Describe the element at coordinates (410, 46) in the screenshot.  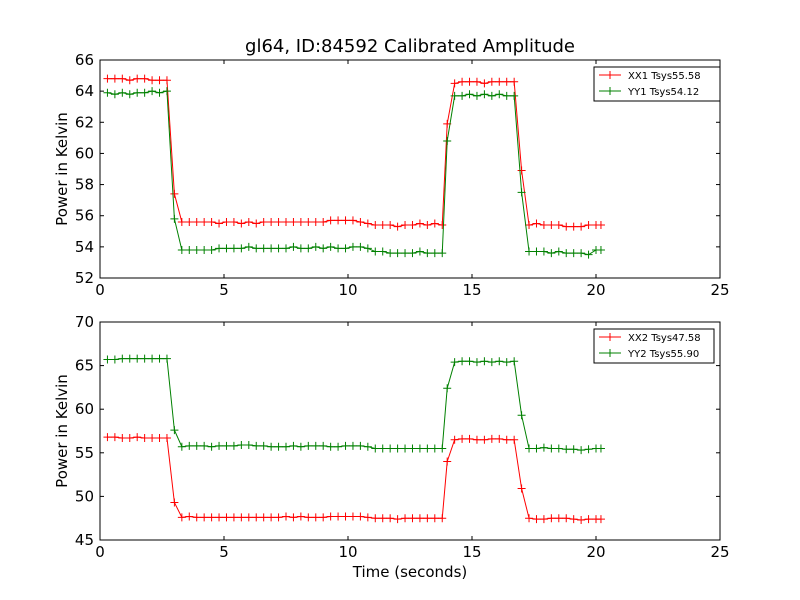
I see `chart-title: gl64, ID:84592 Calibrated Amplitude` at that location.